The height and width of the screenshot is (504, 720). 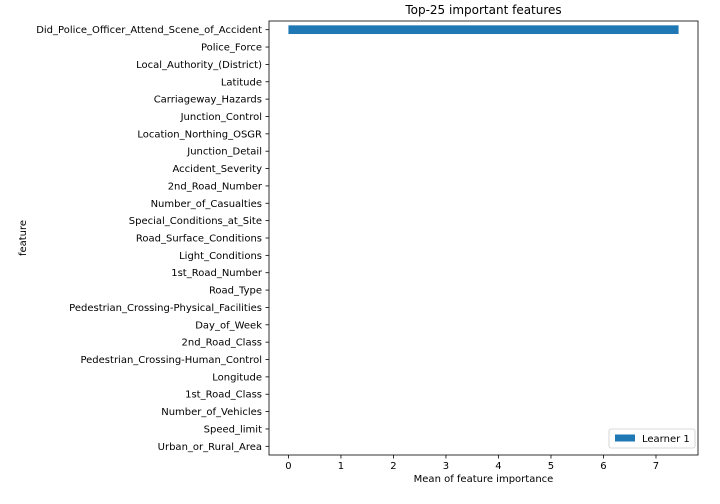 I want to click on y-tick-label: 1st_Road_Class, so click(x=223, y=395).